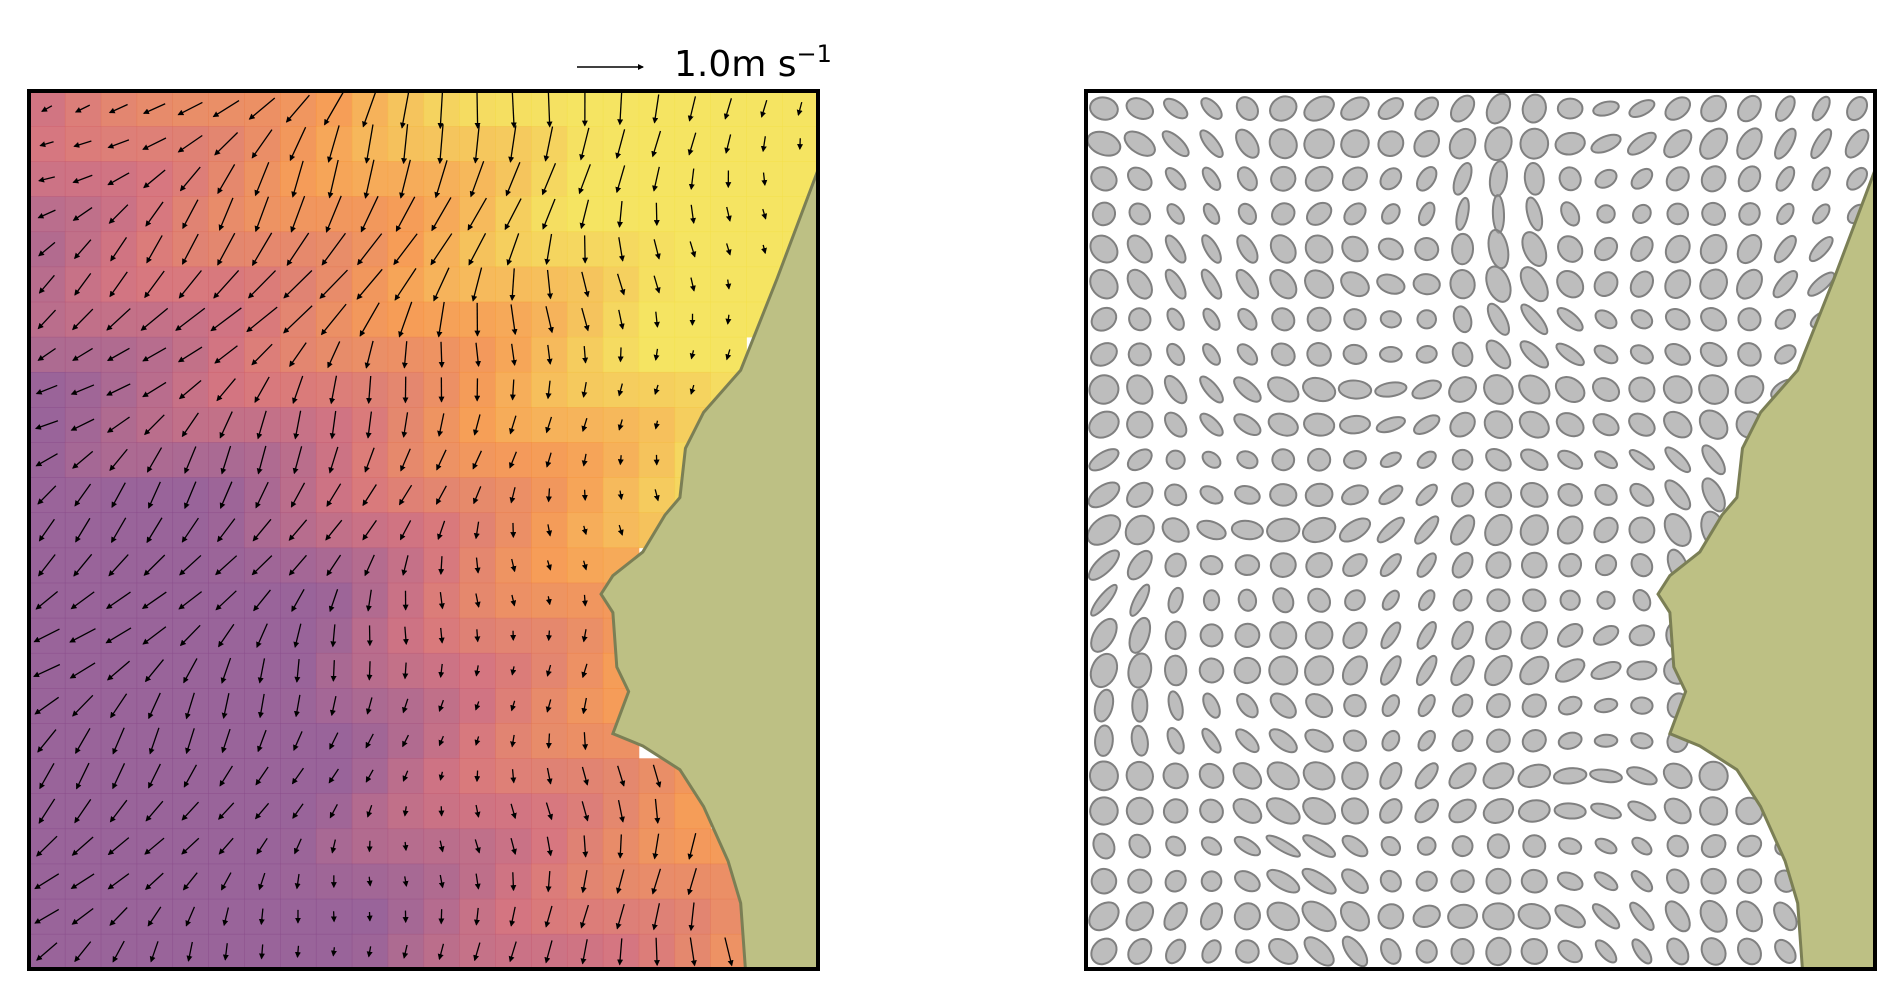  What do you see at coordinates (753, 62) in the screenshot?
I see `key-label: 1.0m s−1` at bounding box center [753, 62].